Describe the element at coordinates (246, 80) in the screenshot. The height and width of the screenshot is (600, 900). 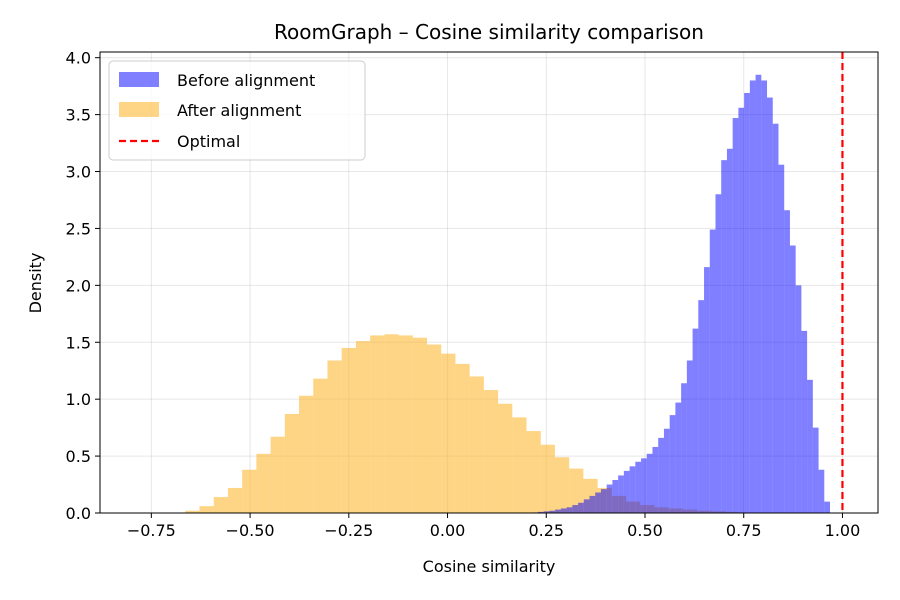
I see `legend-label-before-alignment: Before alignment` at that location.